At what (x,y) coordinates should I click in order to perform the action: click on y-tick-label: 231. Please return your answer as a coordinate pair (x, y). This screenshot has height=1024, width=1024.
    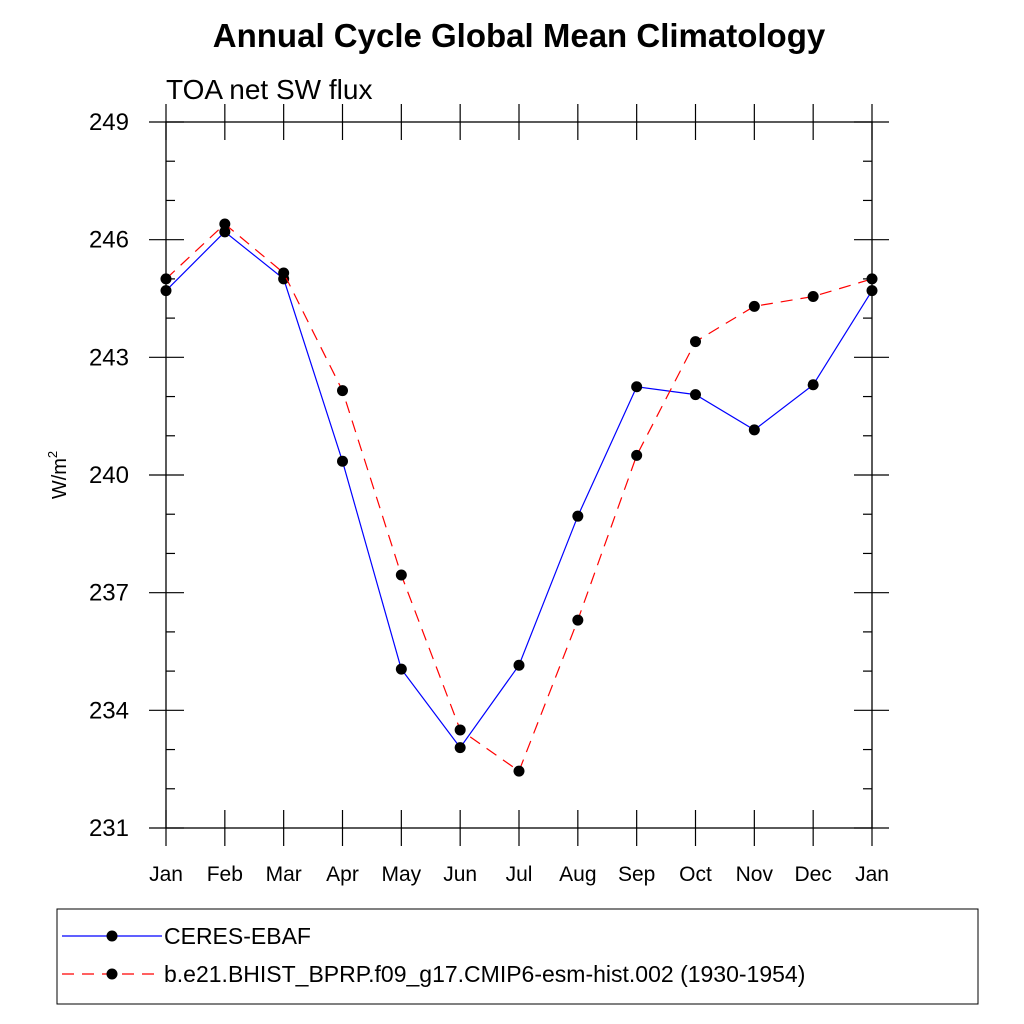
    Looking at the image, I should click on (109, 828).